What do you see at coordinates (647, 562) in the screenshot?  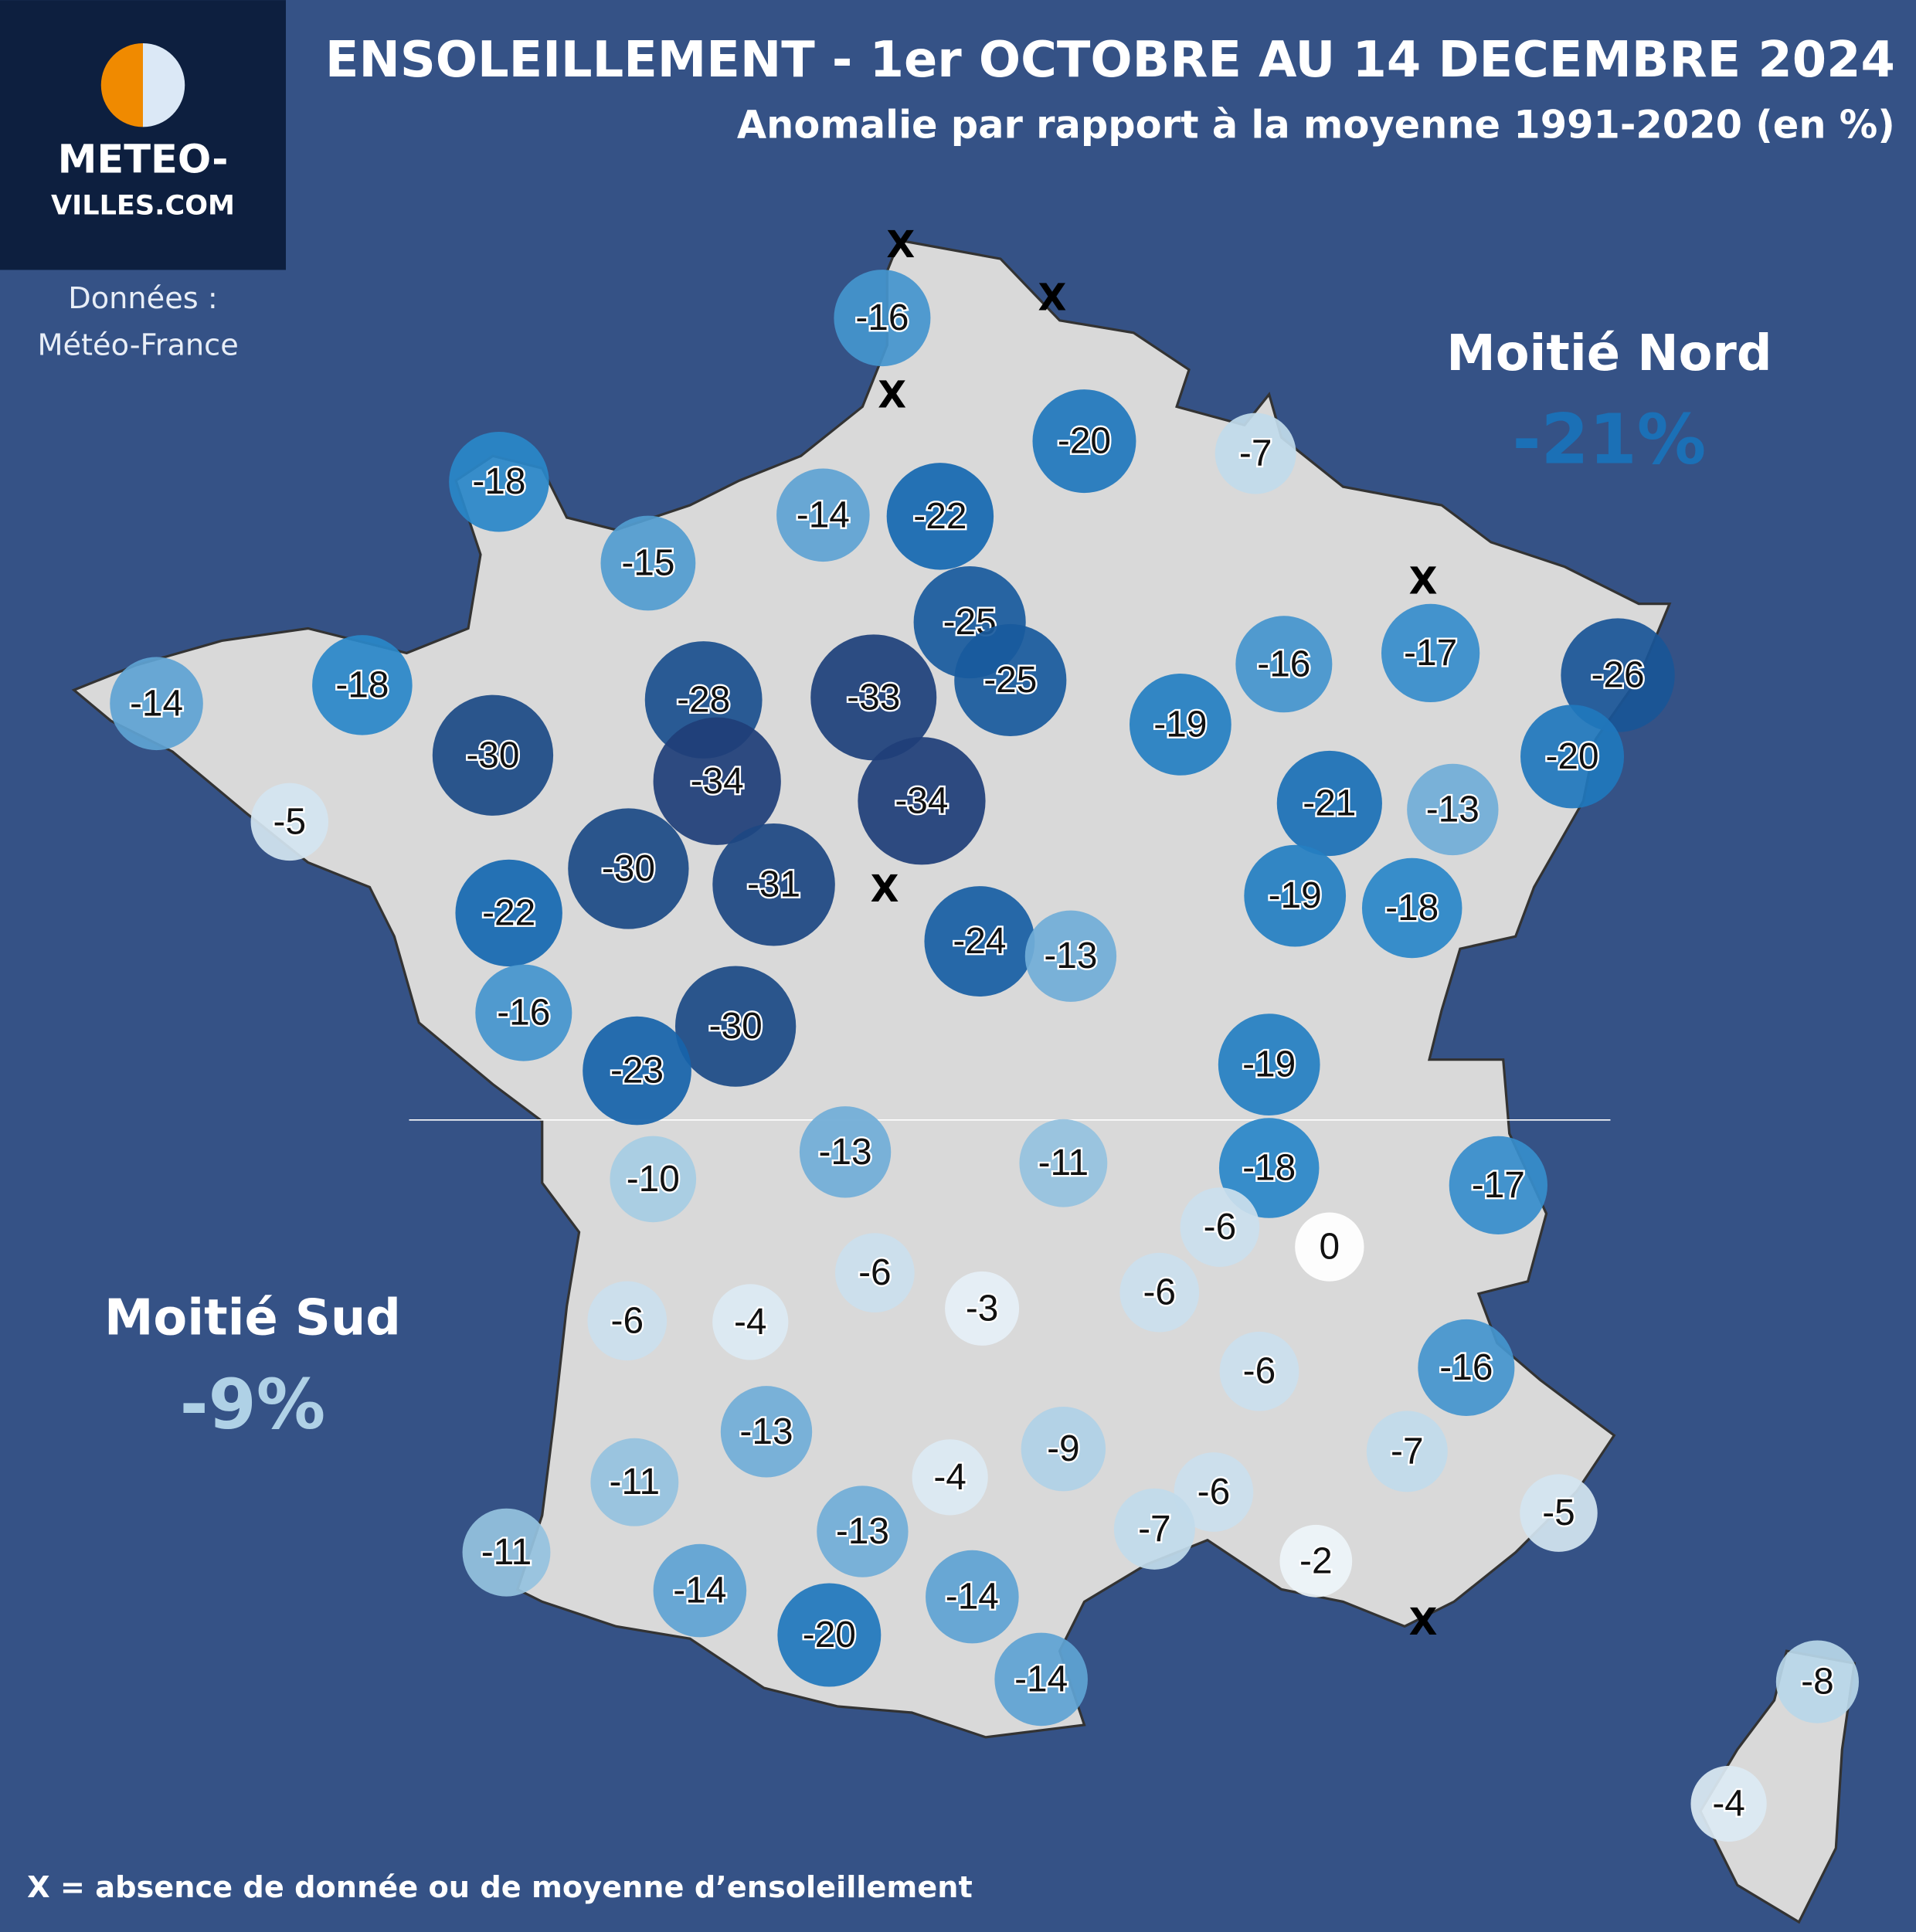 I see `station-value: -15` at bounding box center [647, 562].